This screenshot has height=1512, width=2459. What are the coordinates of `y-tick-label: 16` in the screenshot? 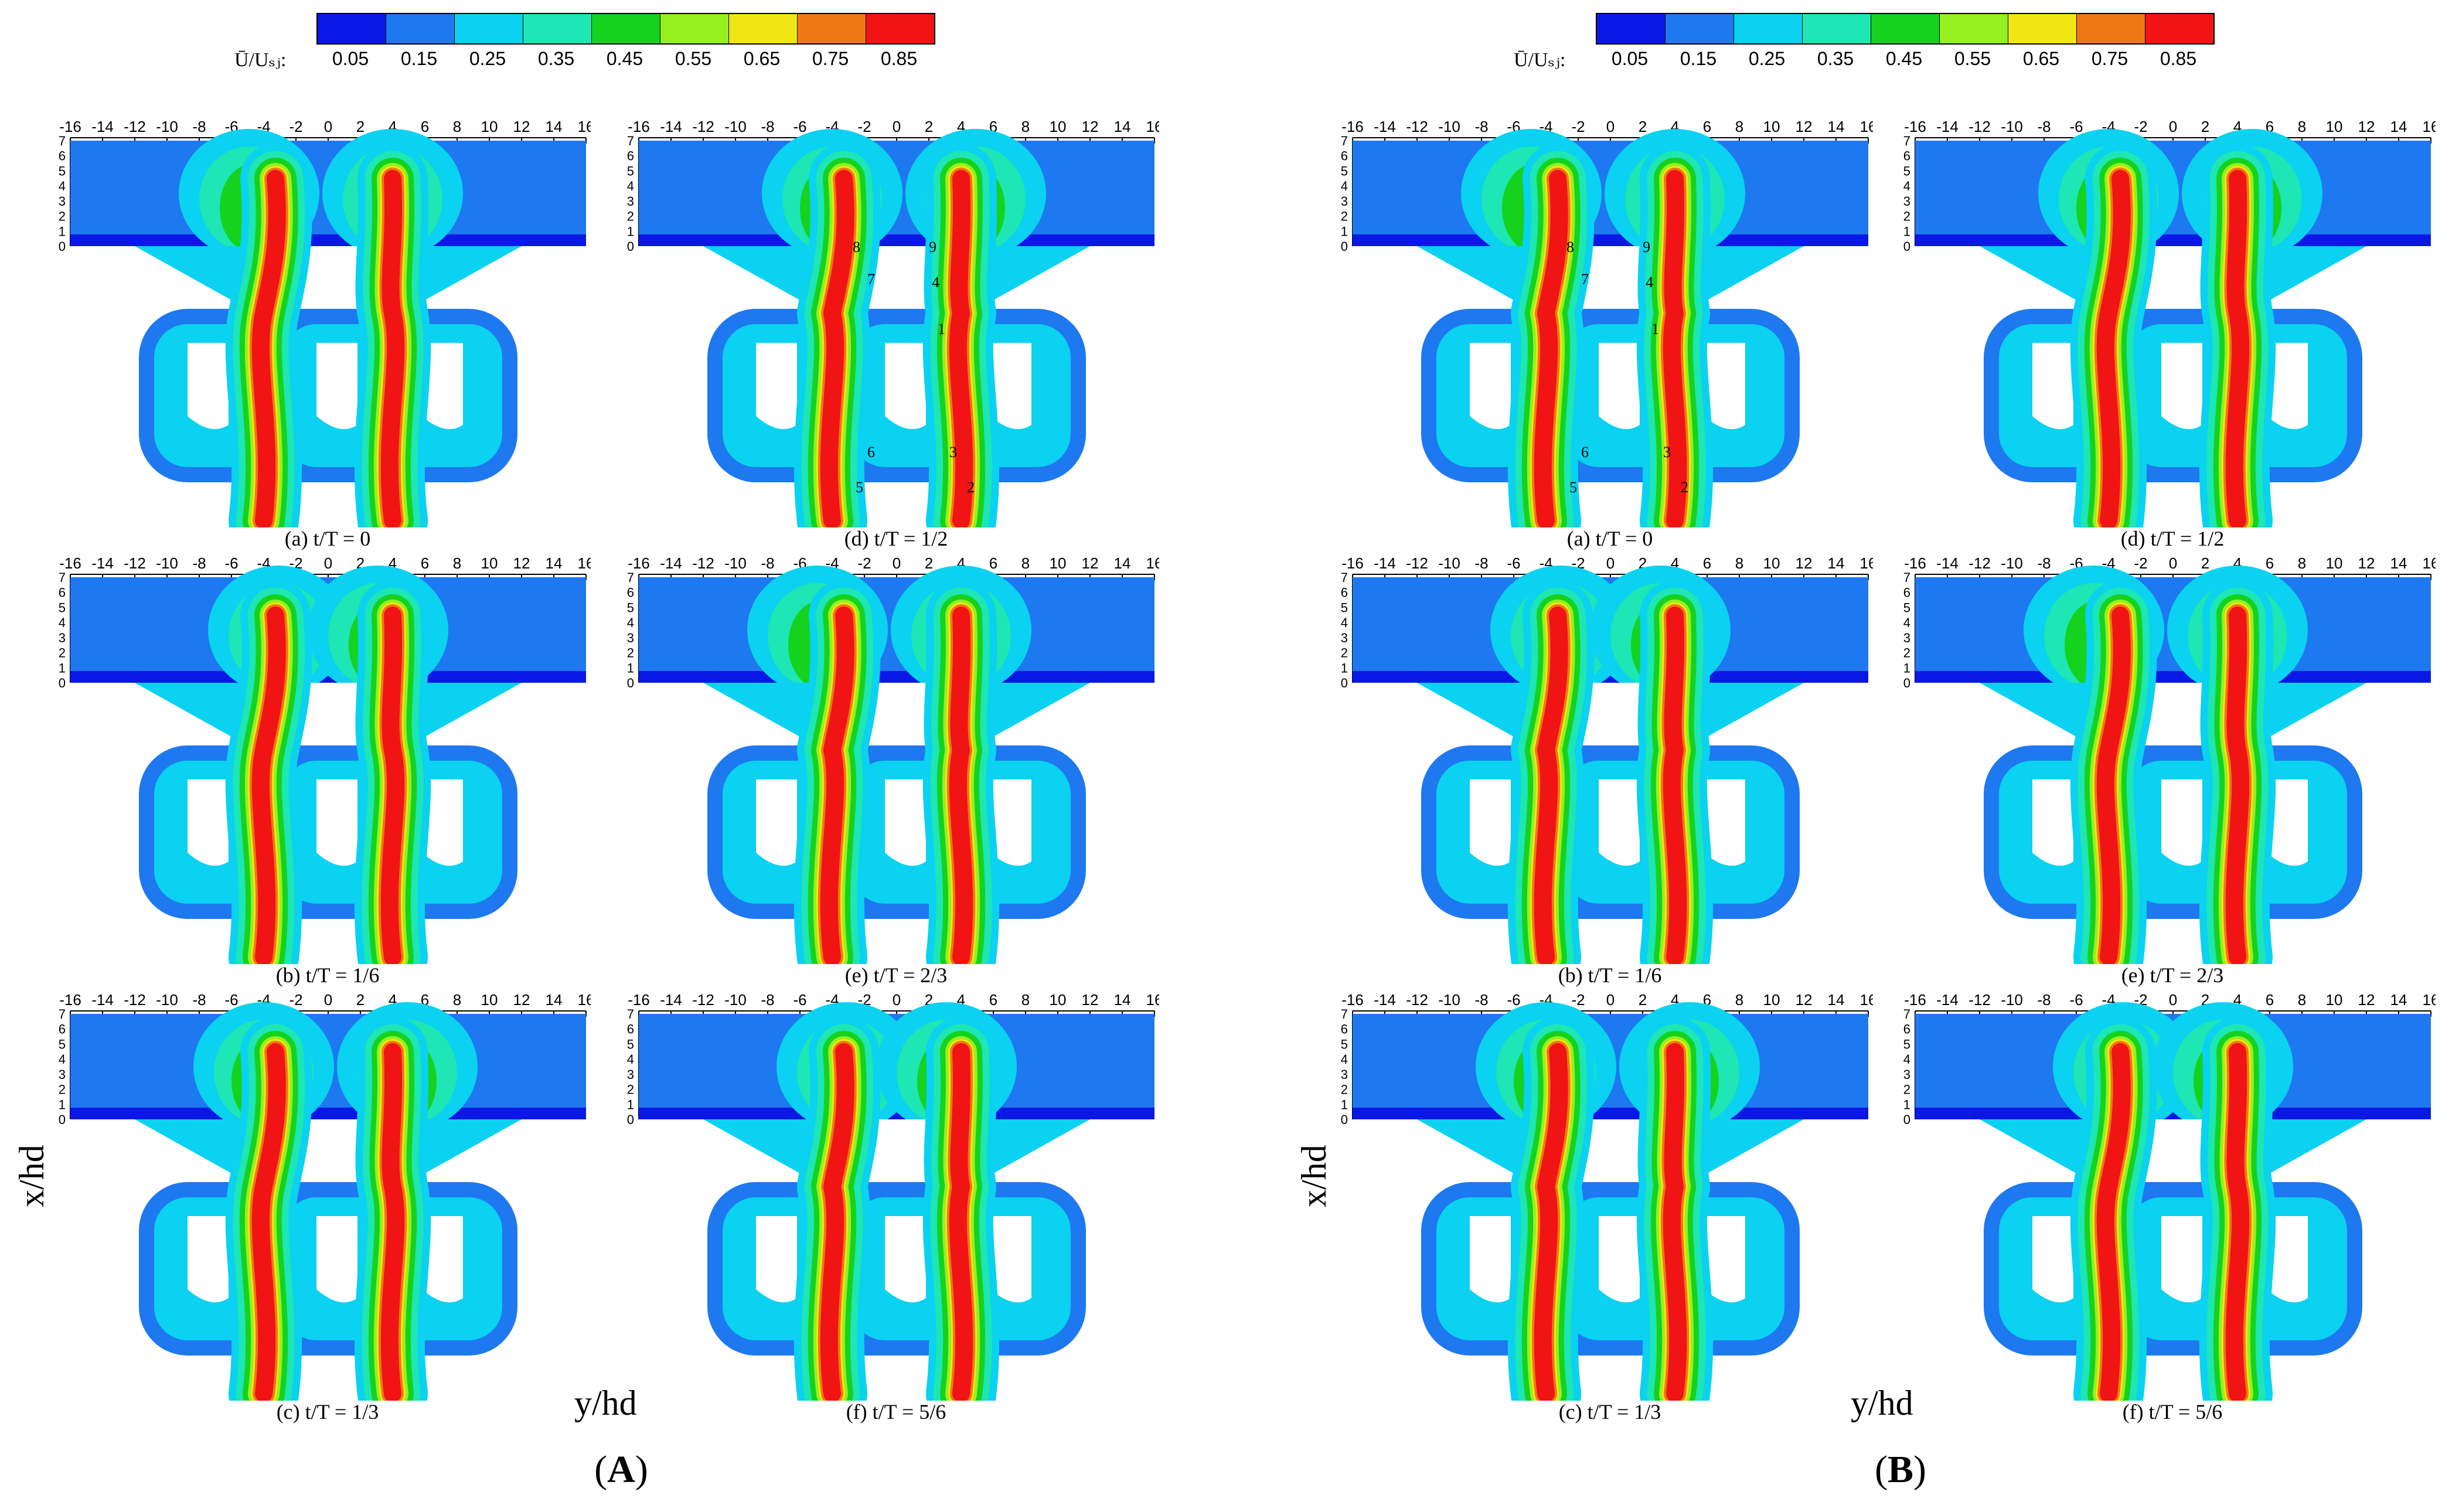 It's located at (584, 127).